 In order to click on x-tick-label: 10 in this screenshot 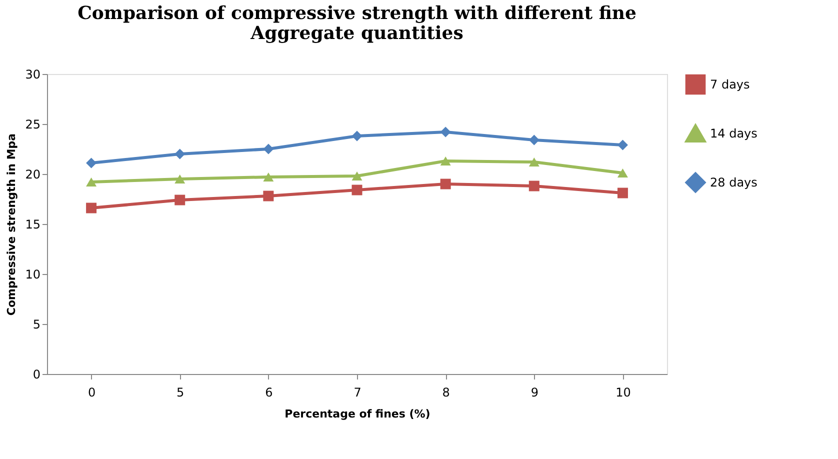, I will do `click(623, 393)`.